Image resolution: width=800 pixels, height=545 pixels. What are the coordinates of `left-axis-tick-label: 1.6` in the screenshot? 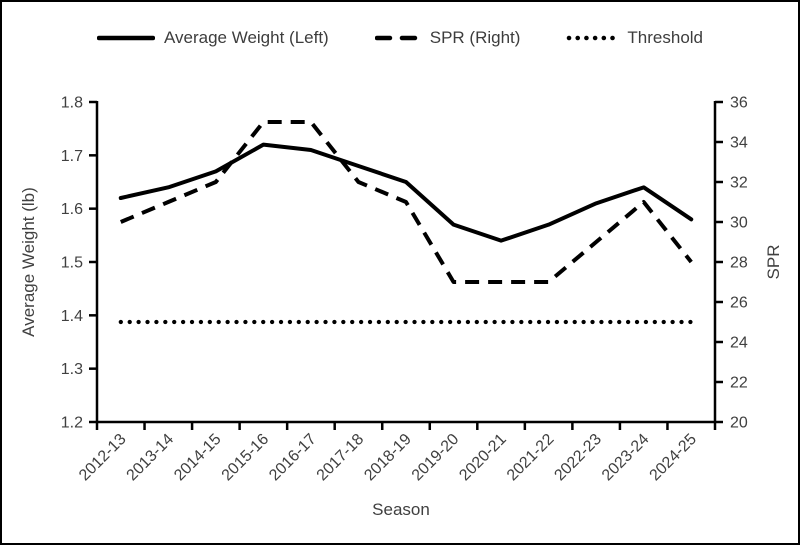 It's located at (72, 209).